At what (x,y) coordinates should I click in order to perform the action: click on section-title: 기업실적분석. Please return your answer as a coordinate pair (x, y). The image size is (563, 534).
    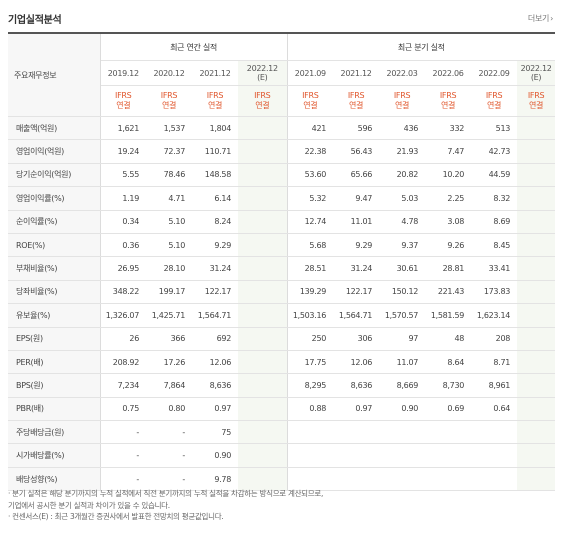
    Looking at the image, I should click on (35, 20).